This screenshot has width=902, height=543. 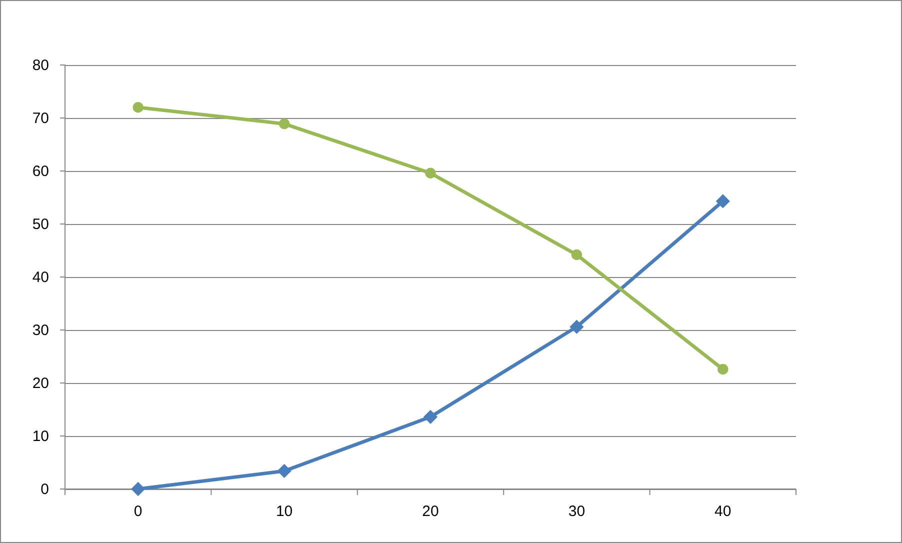 I want to click on y-tick-label: 80, so click(x=40, y=65).